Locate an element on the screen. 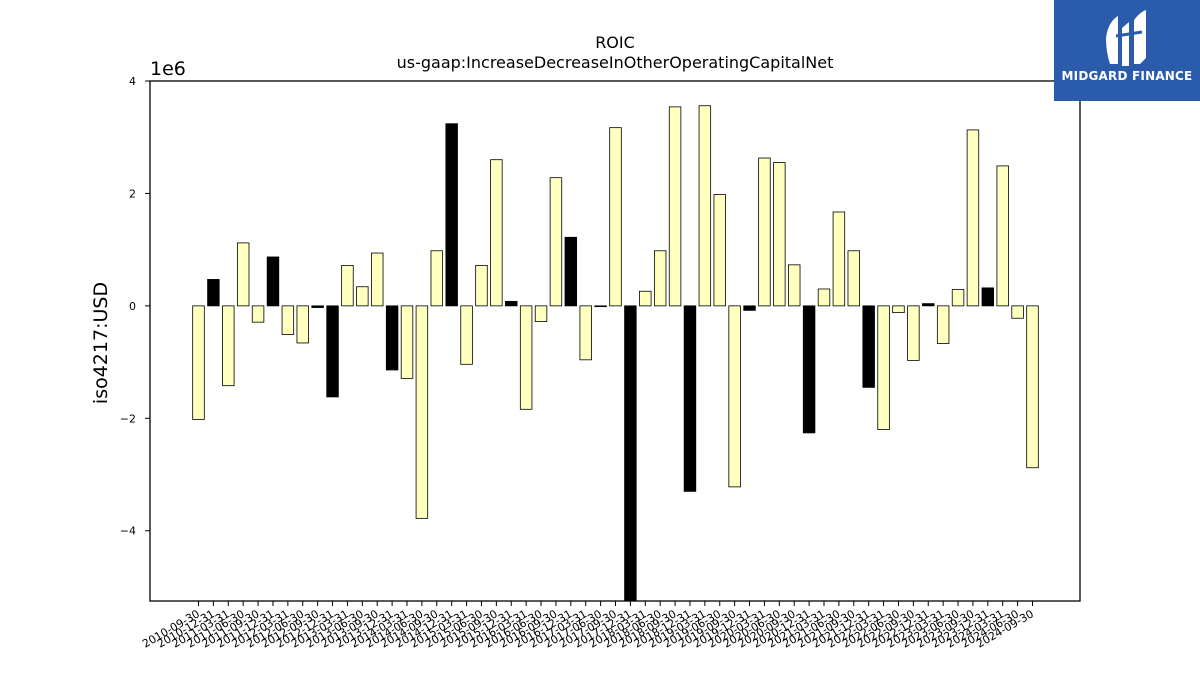  y-tick-label: 0 is located at coordinates (132, 306).